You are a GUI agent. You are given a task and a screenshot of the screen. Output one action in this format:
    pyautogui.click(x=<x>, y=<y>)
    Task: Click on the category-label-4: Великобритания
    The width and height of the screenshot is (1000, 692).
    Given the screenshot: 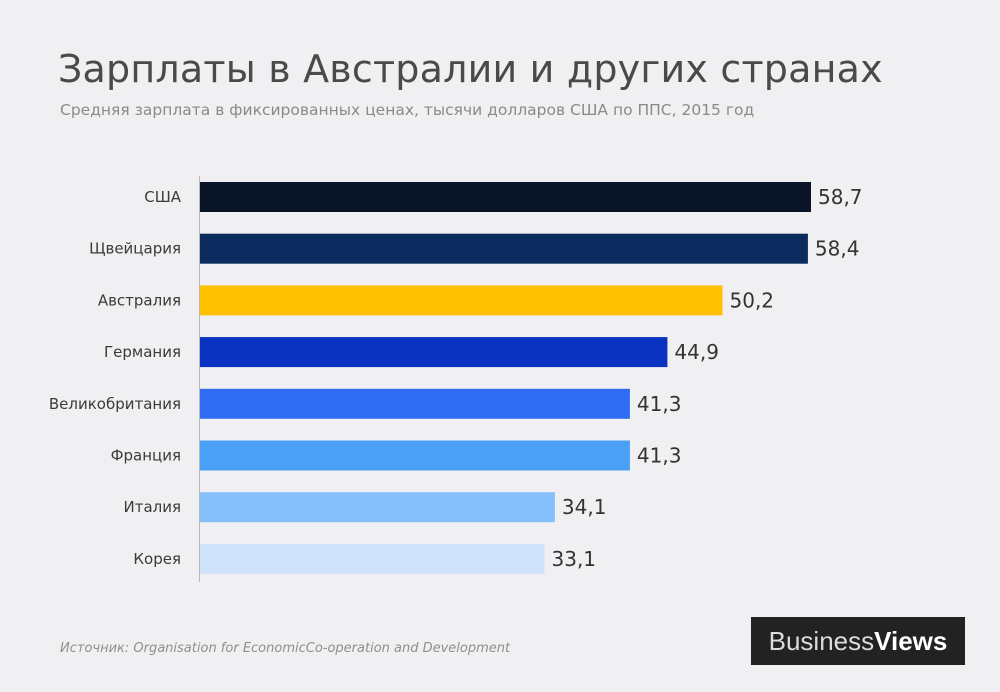 What is the action you would take?
    pyautogui.click(x=115, y=404)
    